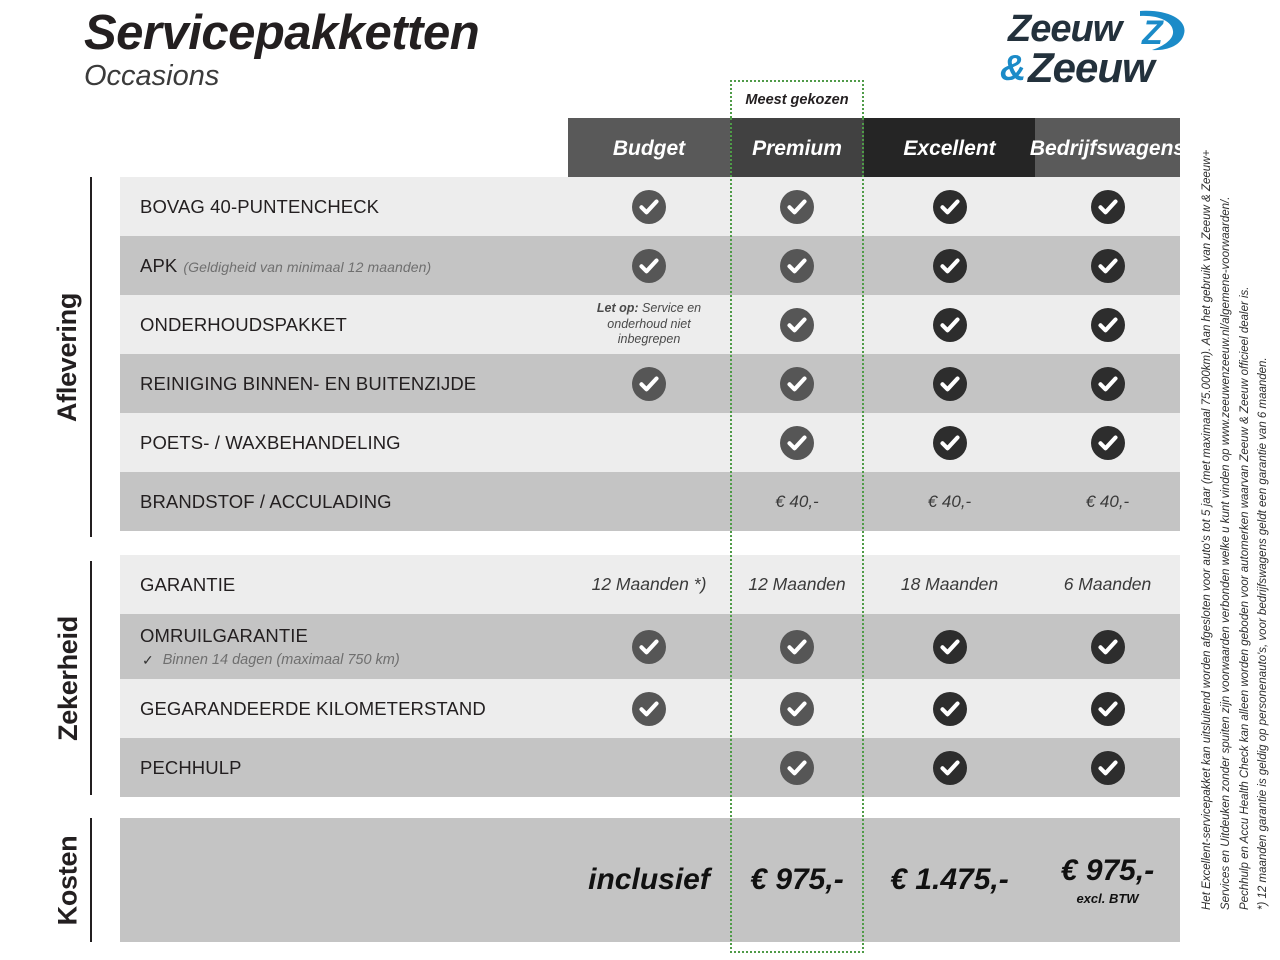 This screenshot has width=1280, height=960. Describe the element at coordinates (152, 76) in the screenshot. I see `page-subtitle: Occasions` at that location.